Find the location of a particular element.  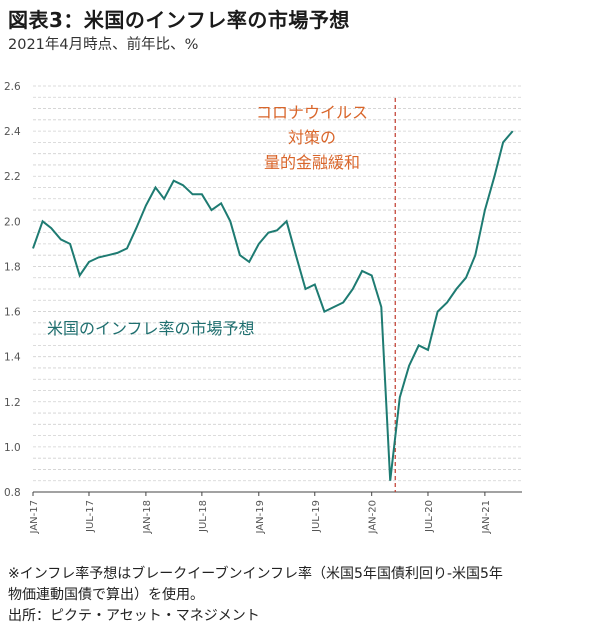

y-axis-ticks: 2.6 2.4 2.2 2.0 1.8 1.6 1.4 1.2 1.0 0.8 is located at coordinates (12, 290).